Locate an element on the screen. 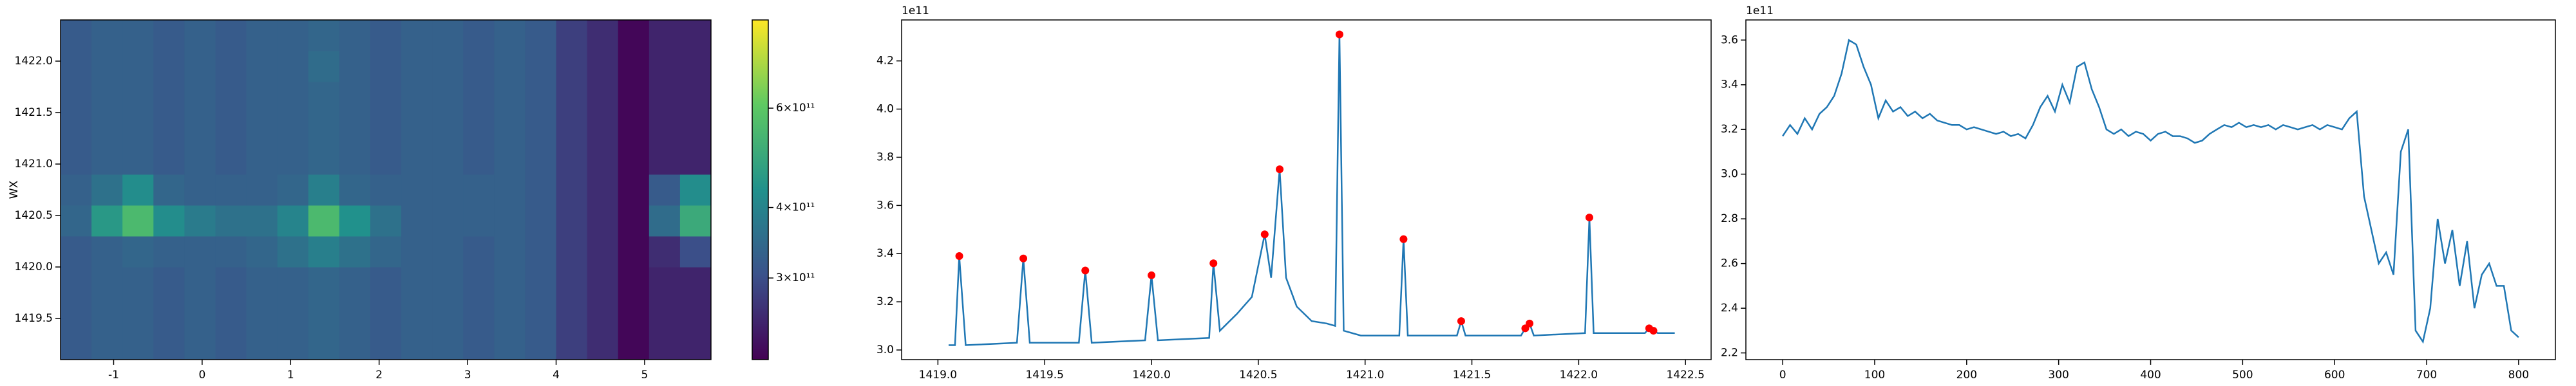 The width and height of the screenshot is (2576, 386). y-tick-label: 1419.5 is located at coordinates (34, 318).